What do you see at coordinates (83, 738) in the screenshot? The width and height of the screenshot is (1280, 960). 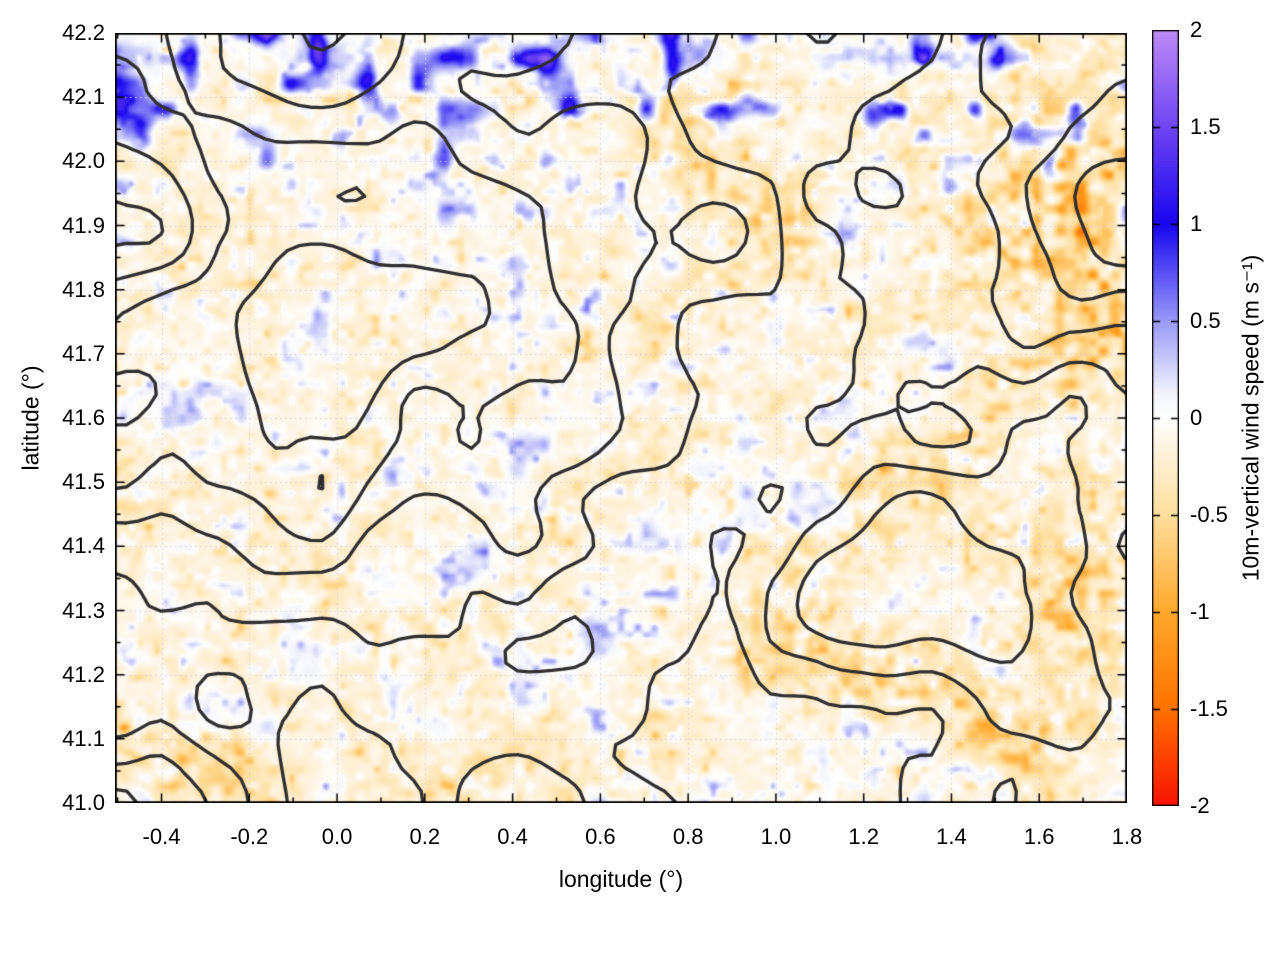 I see `y-tick-label: 41.1` at bounding box center [83, 738].